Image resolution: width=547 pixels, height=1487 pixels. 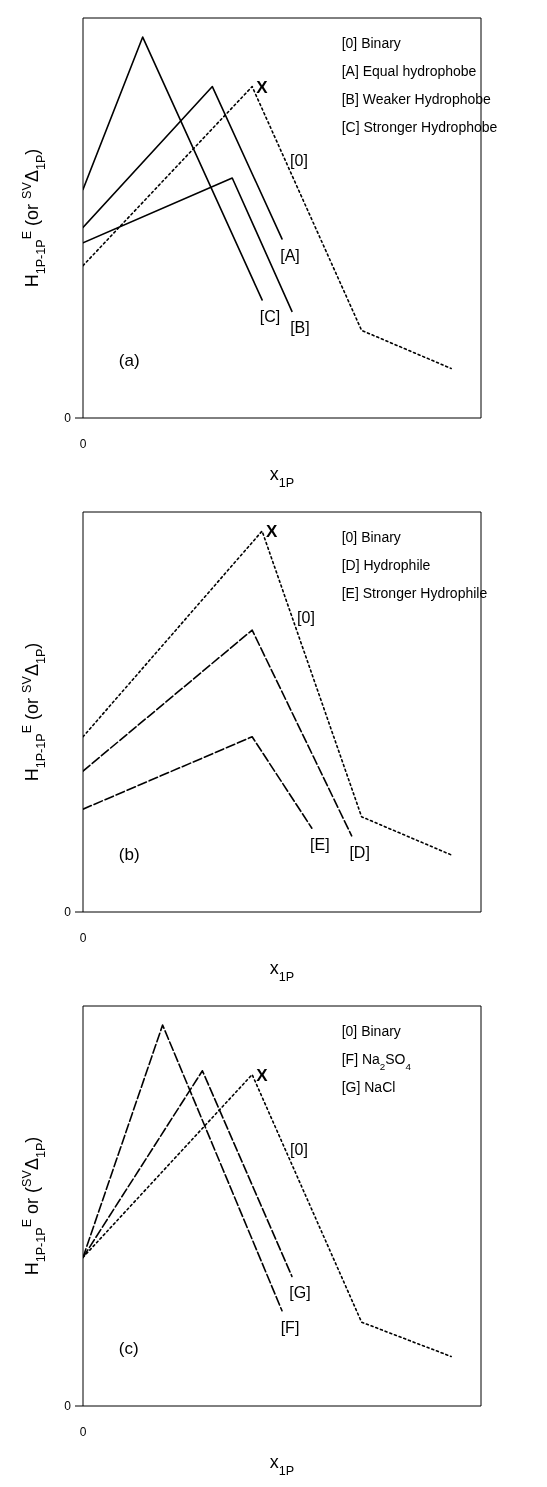 I want to click on annotation: [G] NaCl, so click(x=368, y=1087).